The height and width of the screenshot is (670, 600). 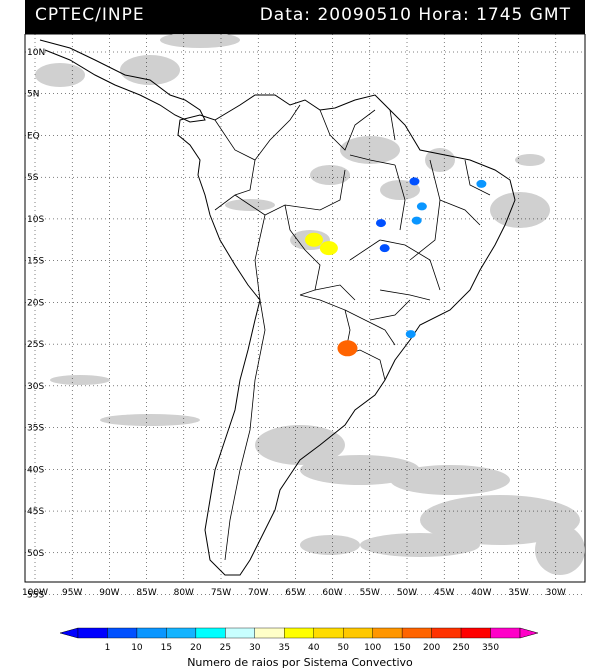 What do you see at coordinates (314, 648) in the screenshot?
I see `legend-value: 40` at bounding box center [314, 648].